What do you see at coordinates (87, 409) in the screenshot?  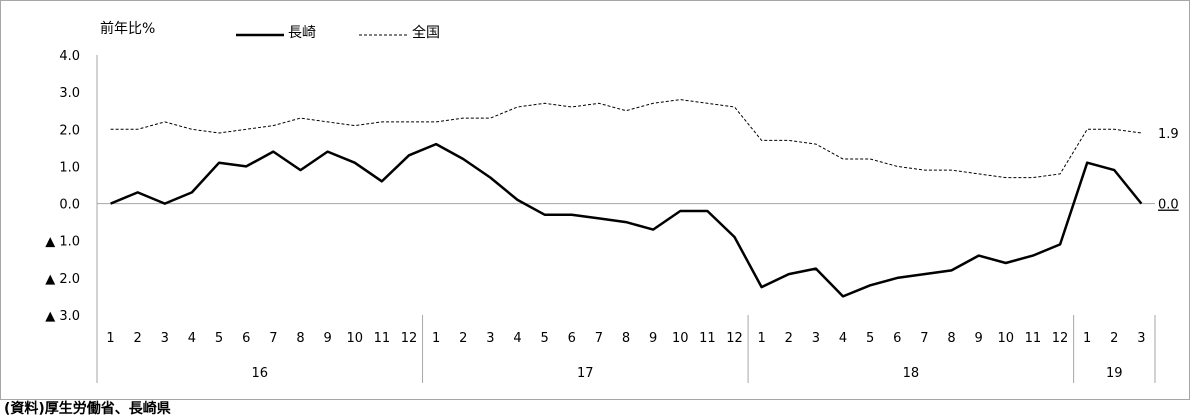 I see `source-note: (資料)厚生労働省、長崎県` at bounding box center [87, 409].